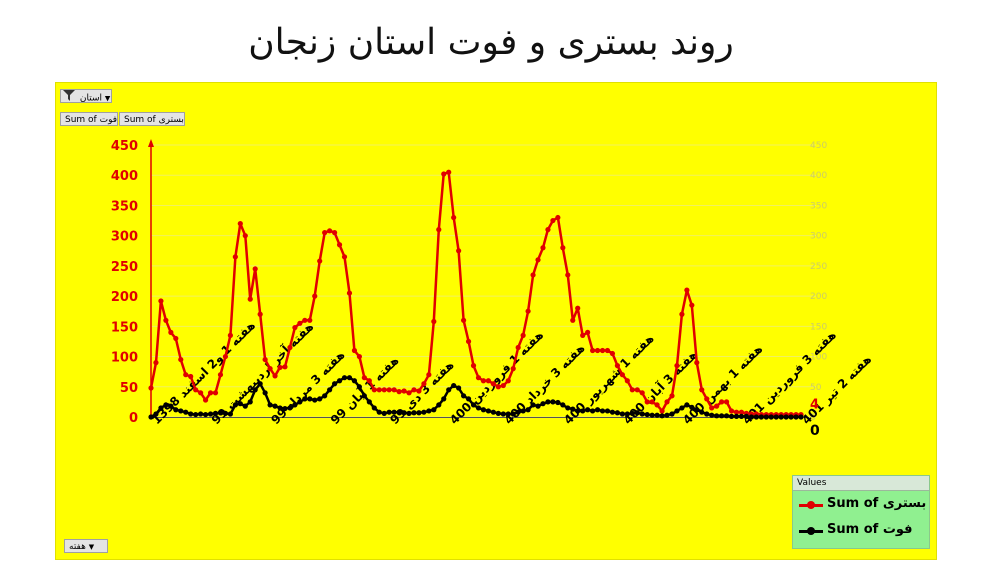 The image size is (982, 570). What do you see at coordinates (818, 146) in the screenshot?
I see `y-tick-label-right: 450` at bounding box center [818, 146].